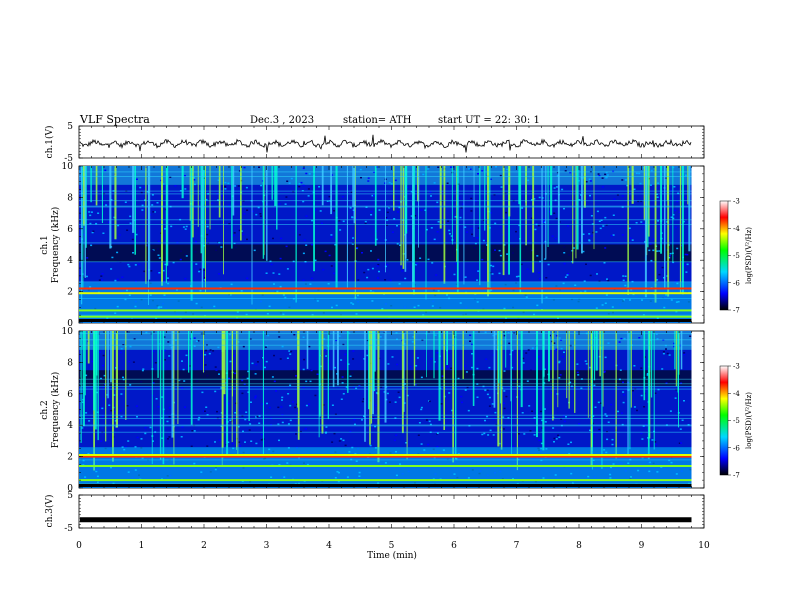 This screenshot has width=792, height=612. What do you see at coordinates (385, 282) in the screenshot?
I see `spectrogram-line` at bounding box center [385, 282].